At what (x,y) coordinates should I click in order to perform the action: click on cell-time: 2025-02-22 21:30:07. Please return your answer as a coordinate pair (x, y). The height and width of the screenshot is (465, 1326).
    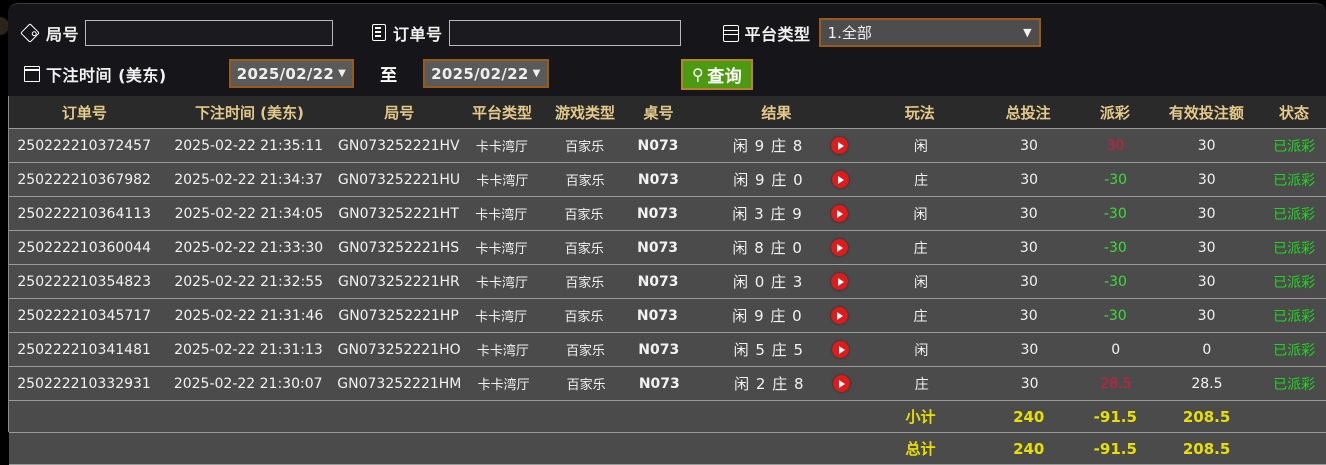
    Looking at the image, I should click on (248, 383).